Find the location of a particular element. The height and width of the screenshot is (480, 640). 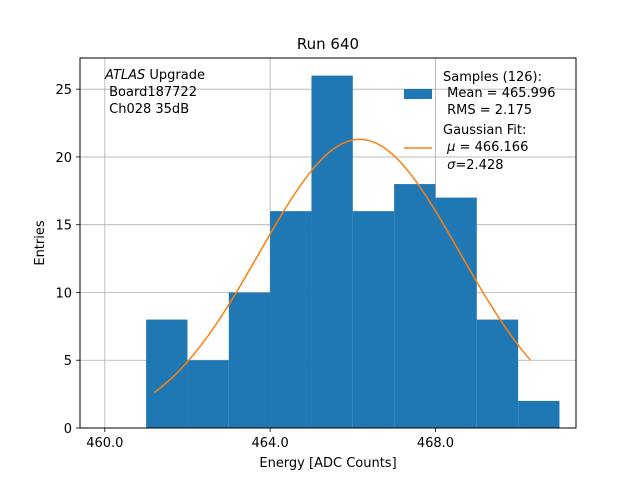

x-tick-label: 460.0 is located at coordinates (104, 443).